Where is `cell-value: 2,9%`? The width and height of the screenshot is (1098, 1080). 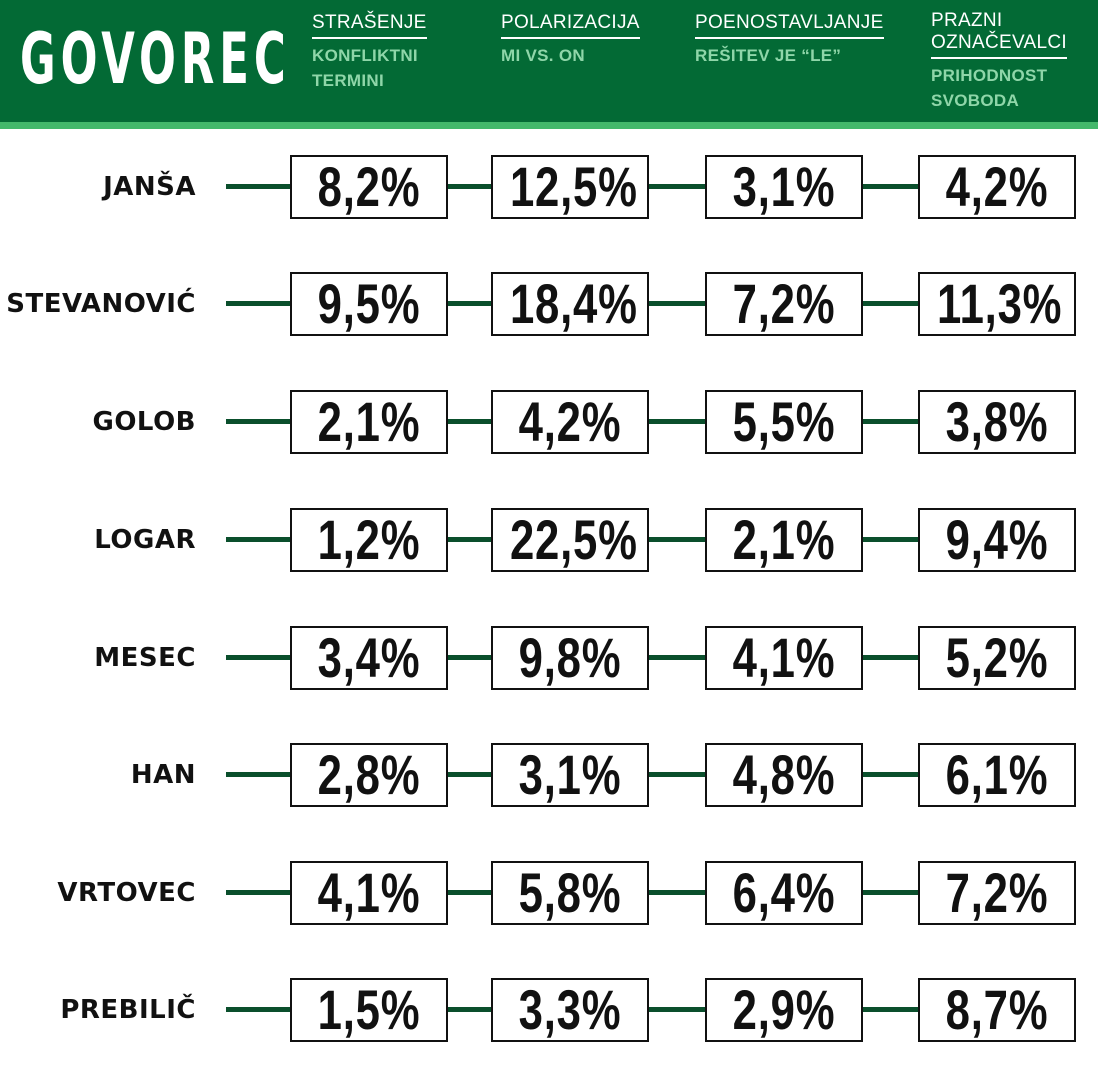
cell-value: 2,9% is located at coordinates (784, 1009).